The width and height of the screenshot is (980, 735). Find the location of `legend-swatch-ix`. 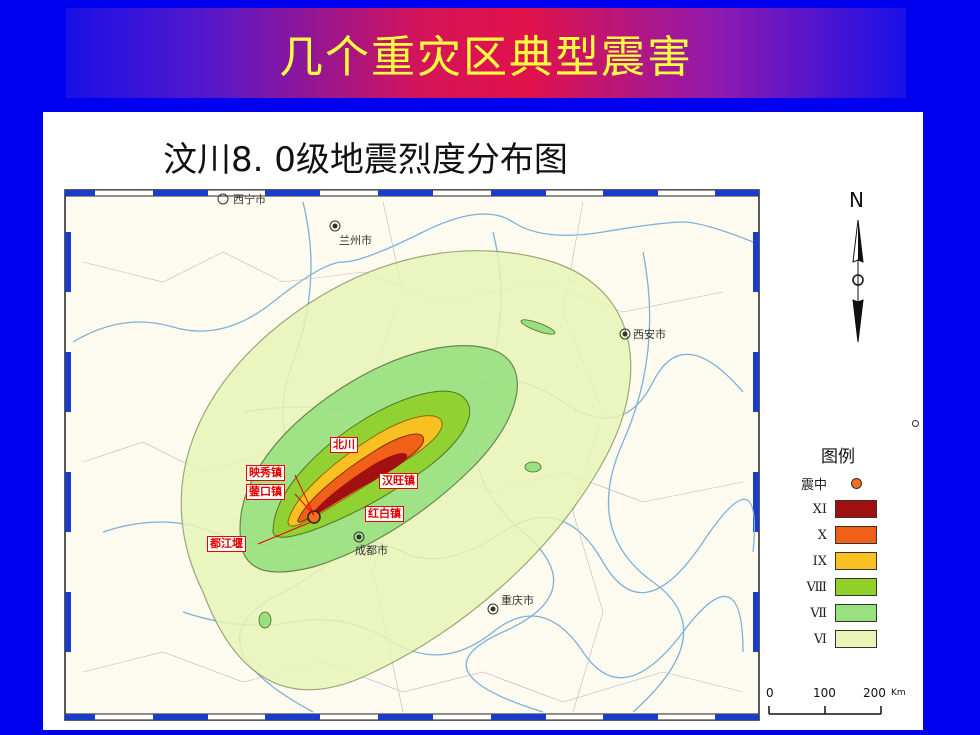

legend-swatch-ix is located at coordinates (856, 561).